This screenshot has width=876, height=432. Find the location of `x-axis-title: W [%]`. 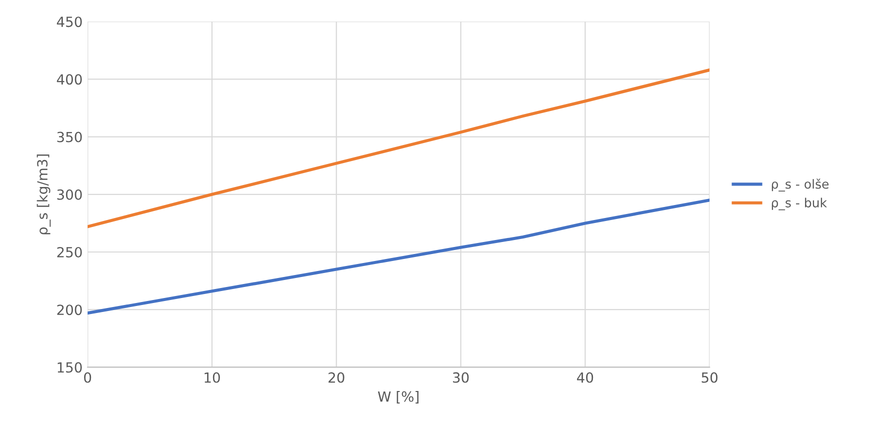

x-axis-title: W [%] is located at coordinates (398, 397).